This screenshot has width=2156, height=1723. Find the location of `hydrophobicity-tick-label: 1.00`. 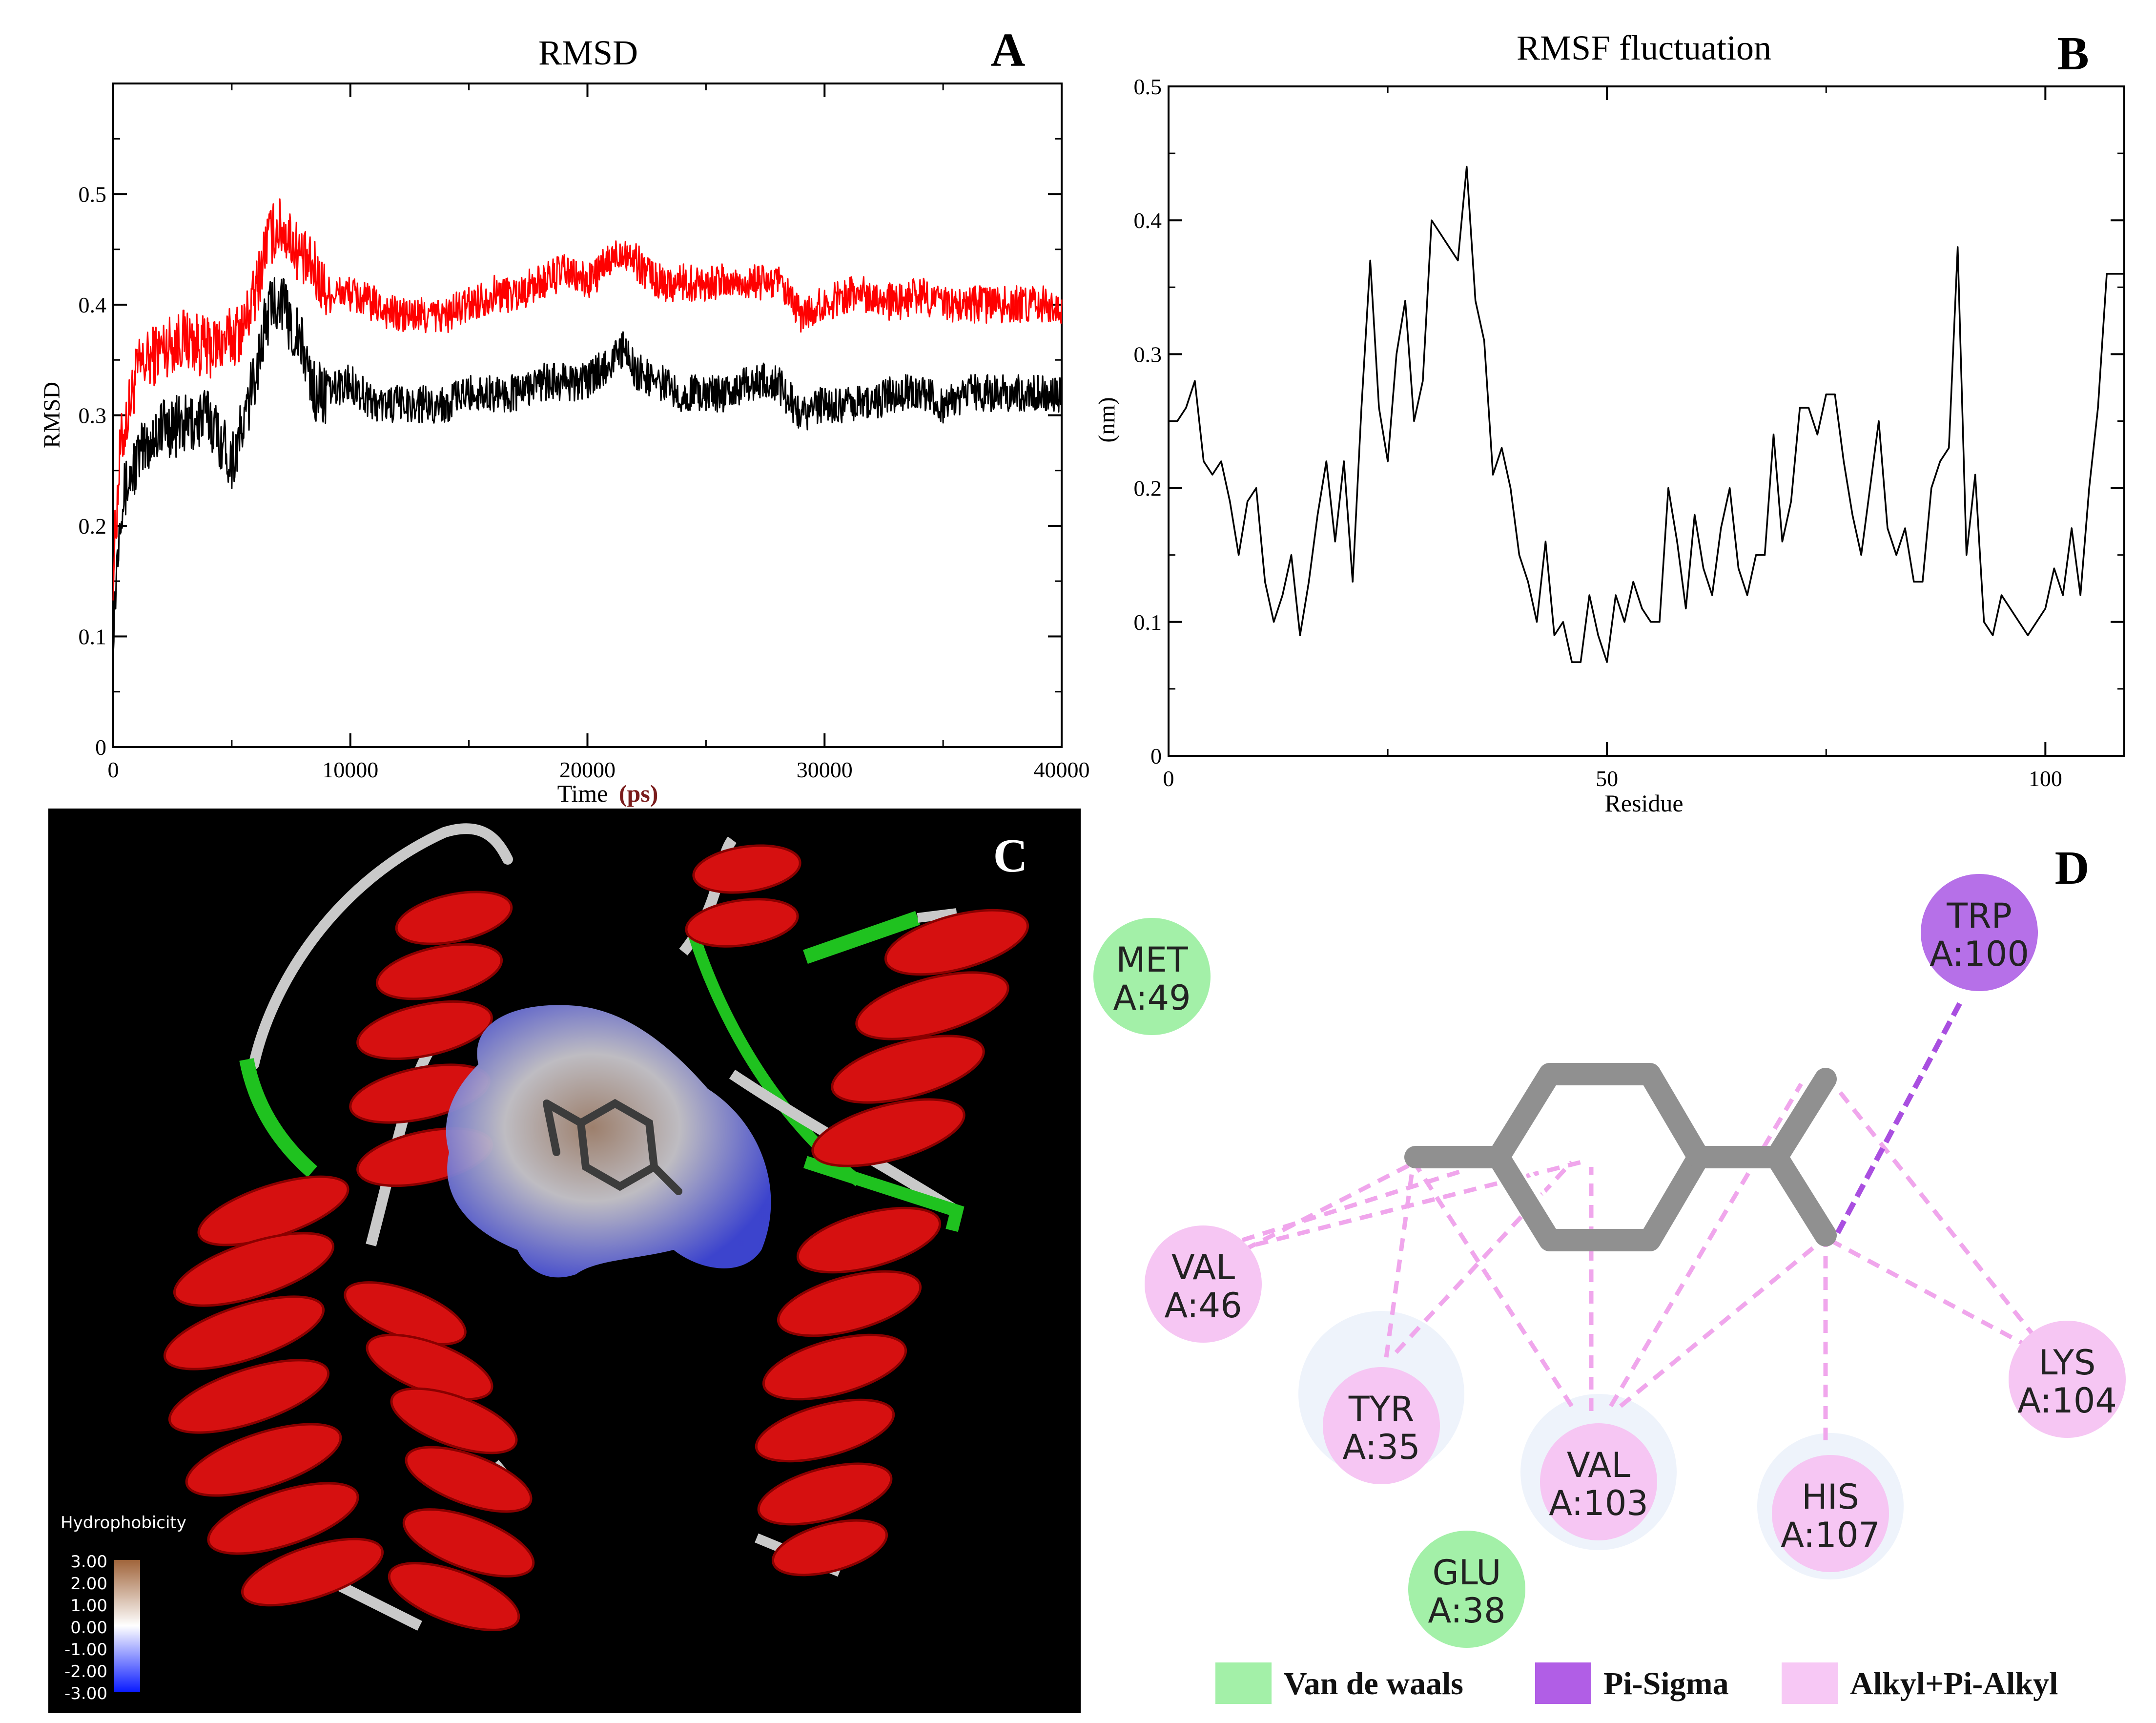

hydrophobicity-tick-label: 1.00 is located at coordinates (88, 1606).